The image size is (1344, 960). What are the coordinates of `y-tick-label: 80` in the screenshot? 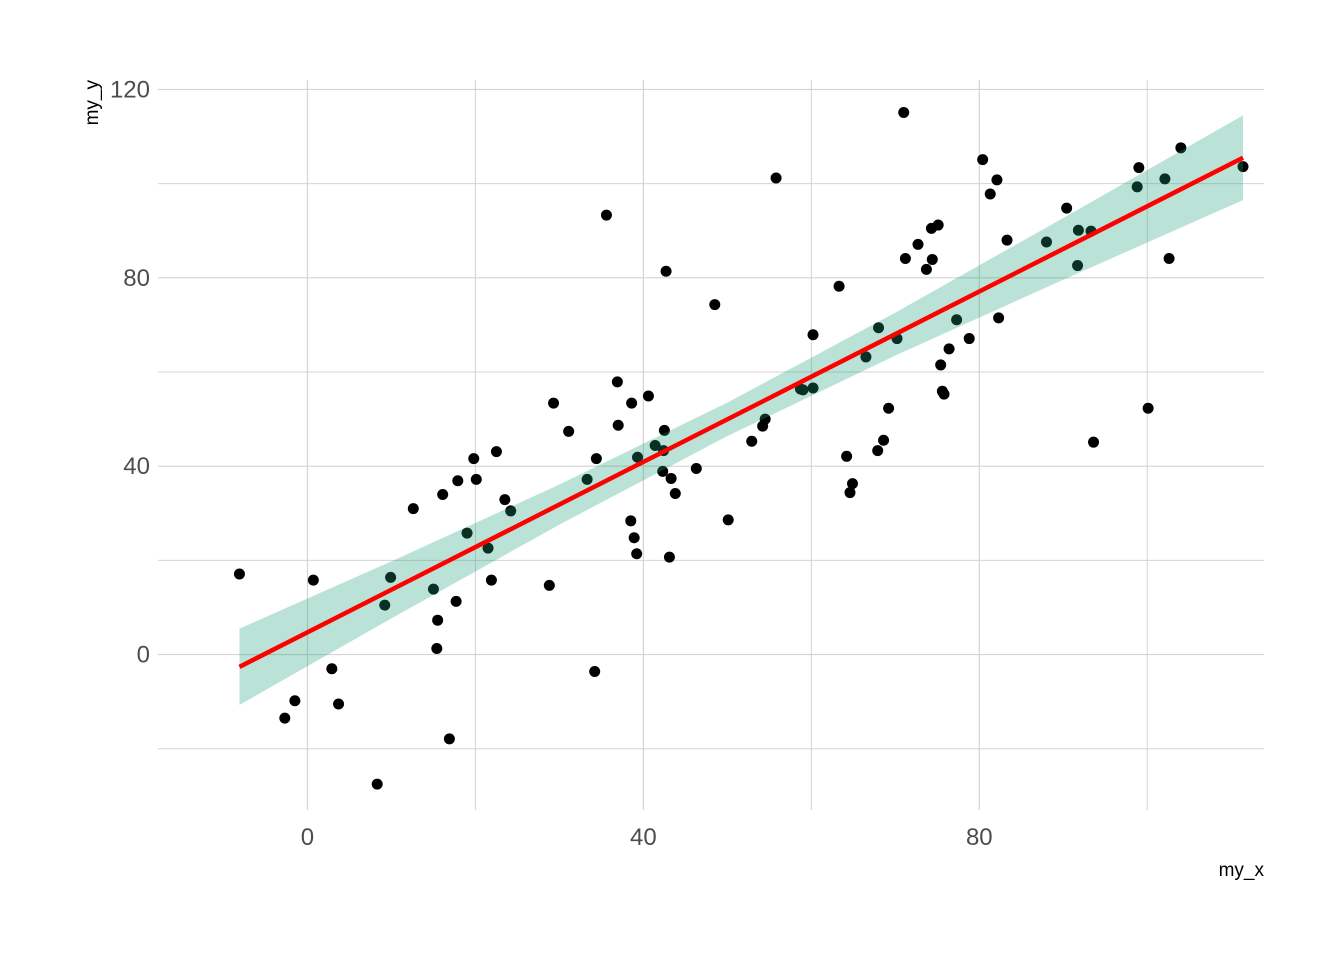 It's located at (136, 278).